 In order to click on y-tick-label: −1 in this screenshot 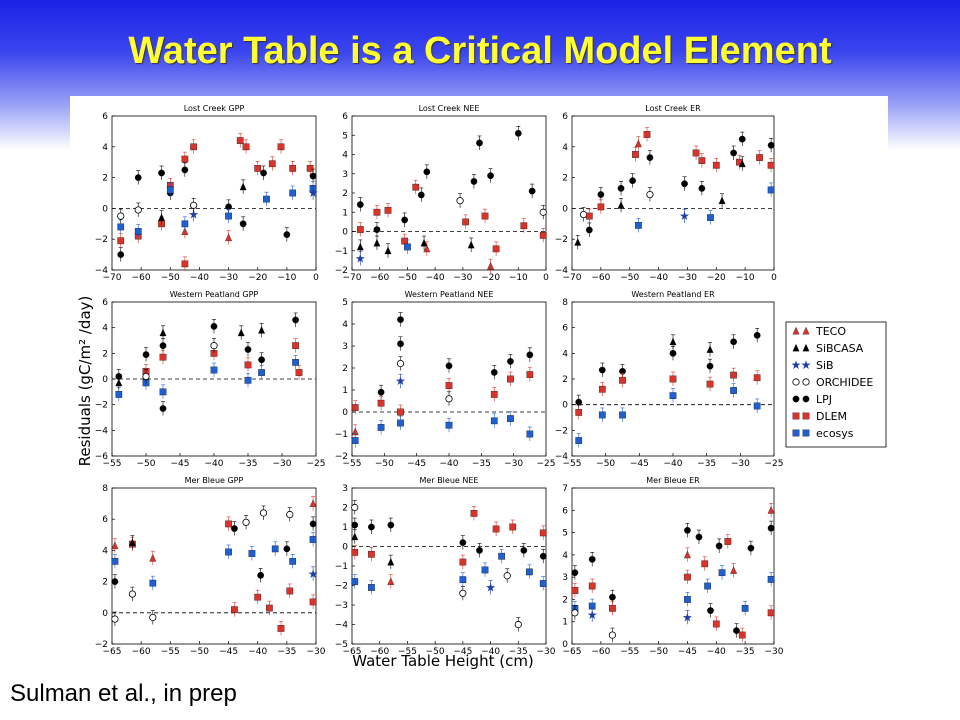, I will do `click(341, 252)`.